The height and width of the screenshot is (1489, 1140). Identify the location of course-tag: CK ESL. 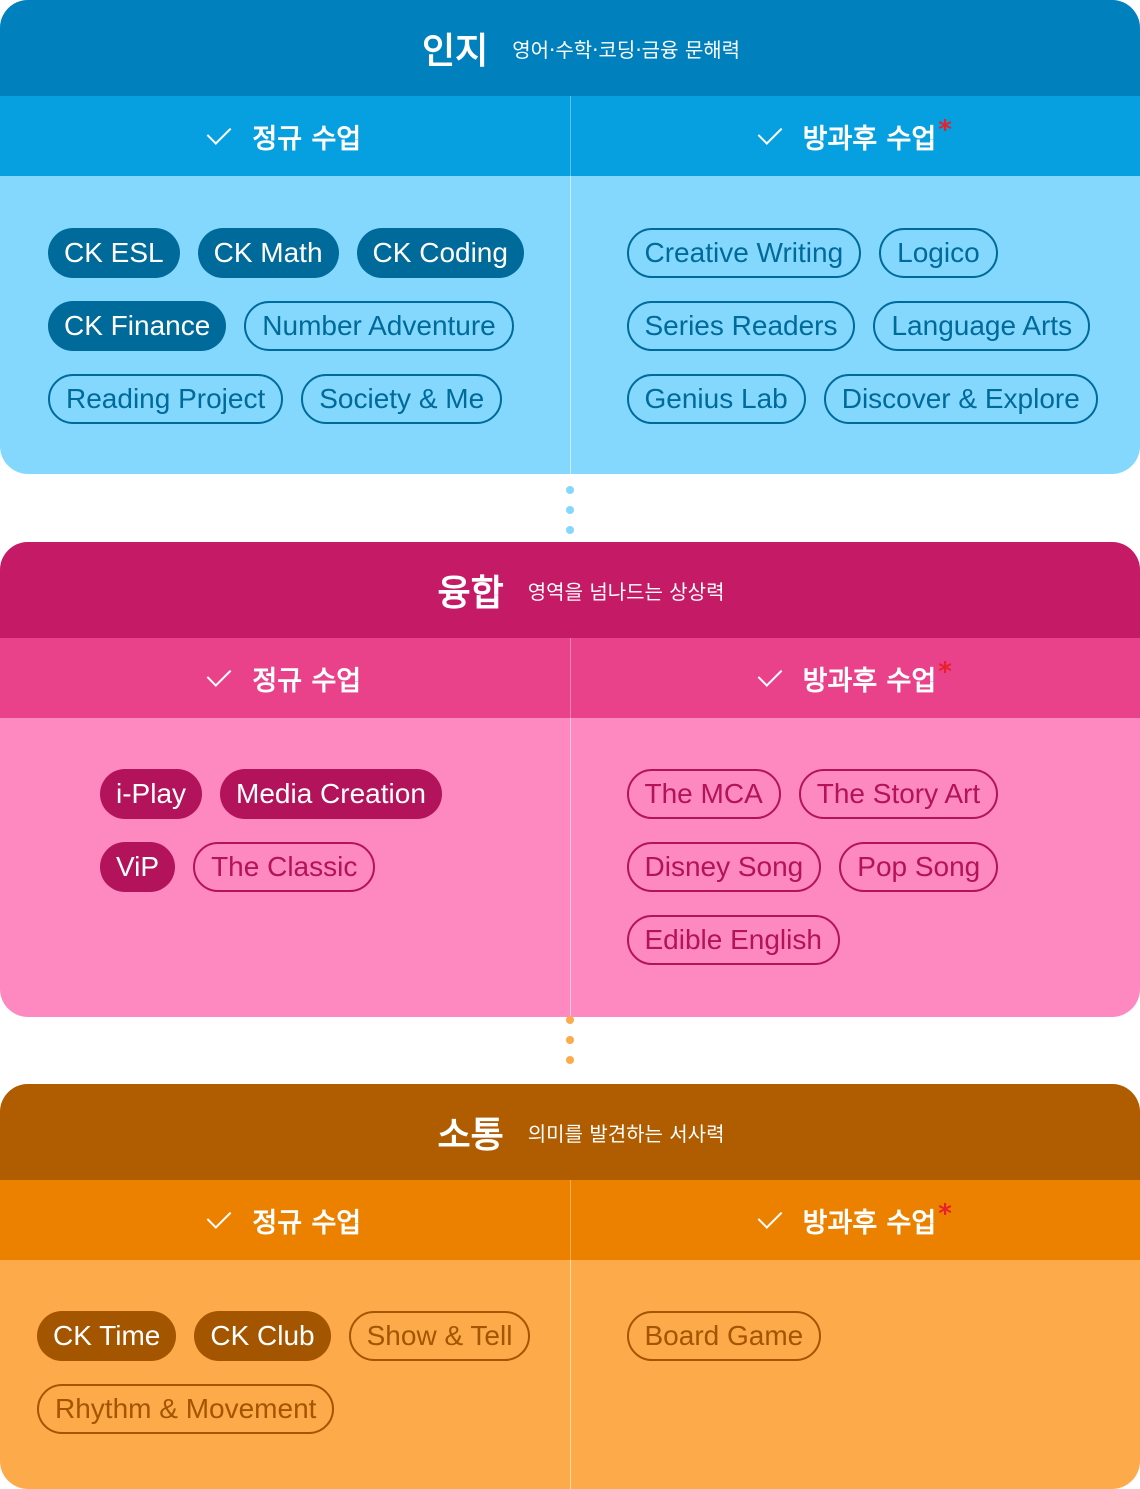
(114, 253).